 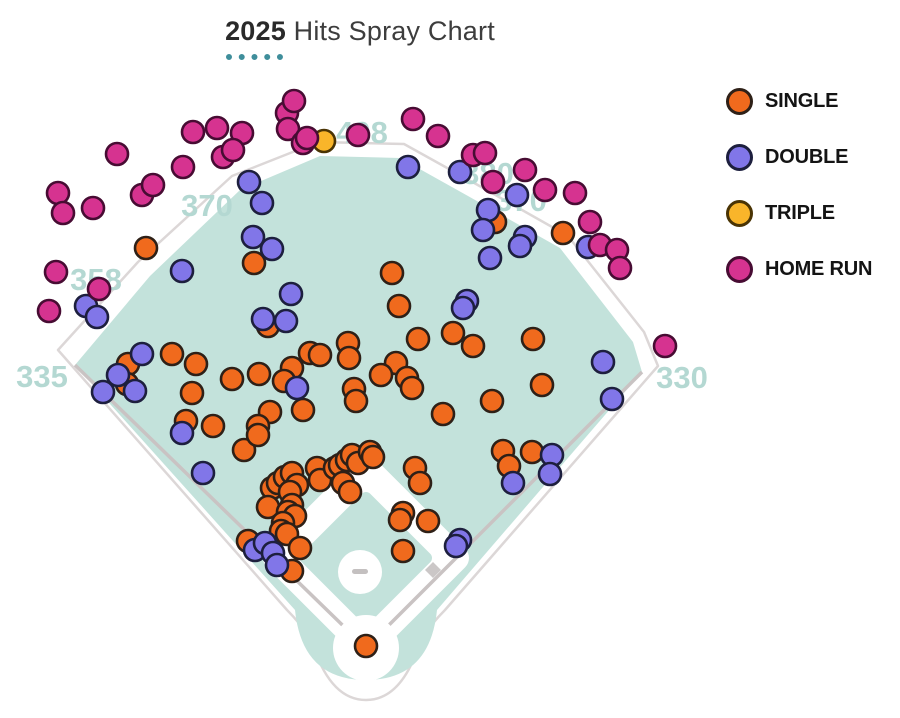 What do you see at coordinates (799, 213) in the screenshot?
I see `legend-item-triple: TRIPLE` at bounding box center [799, 213].